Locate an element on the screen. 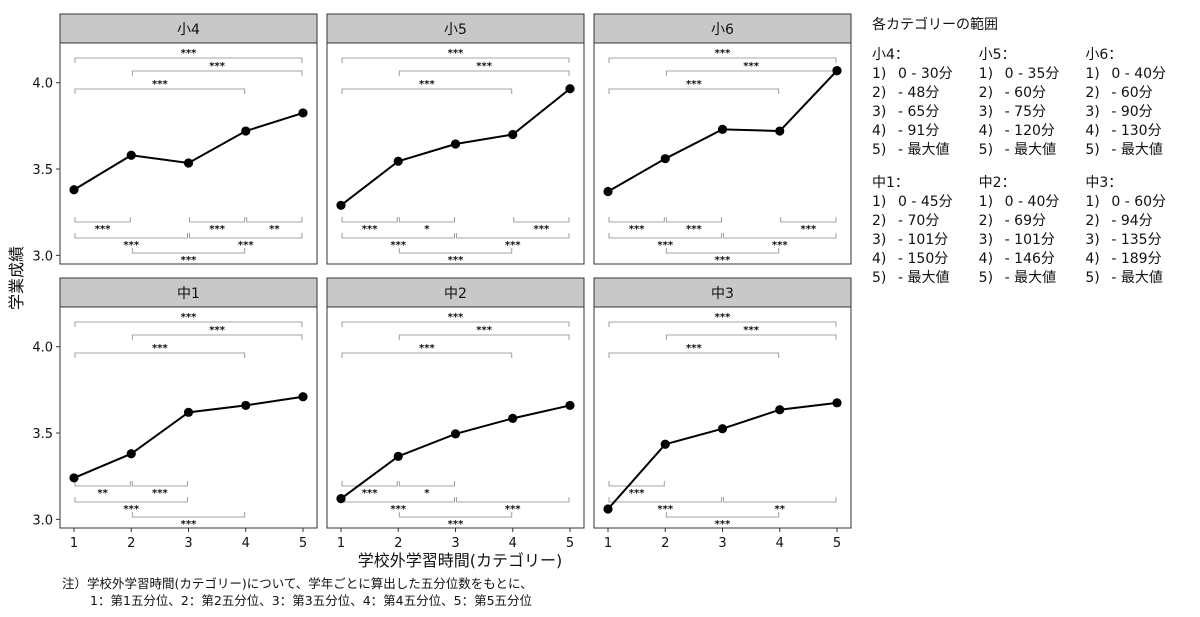 Image resolution: width=1200 pixels, height=617 pixels. legend-range-value: - 最大値 is located at coordinates (924, 278).